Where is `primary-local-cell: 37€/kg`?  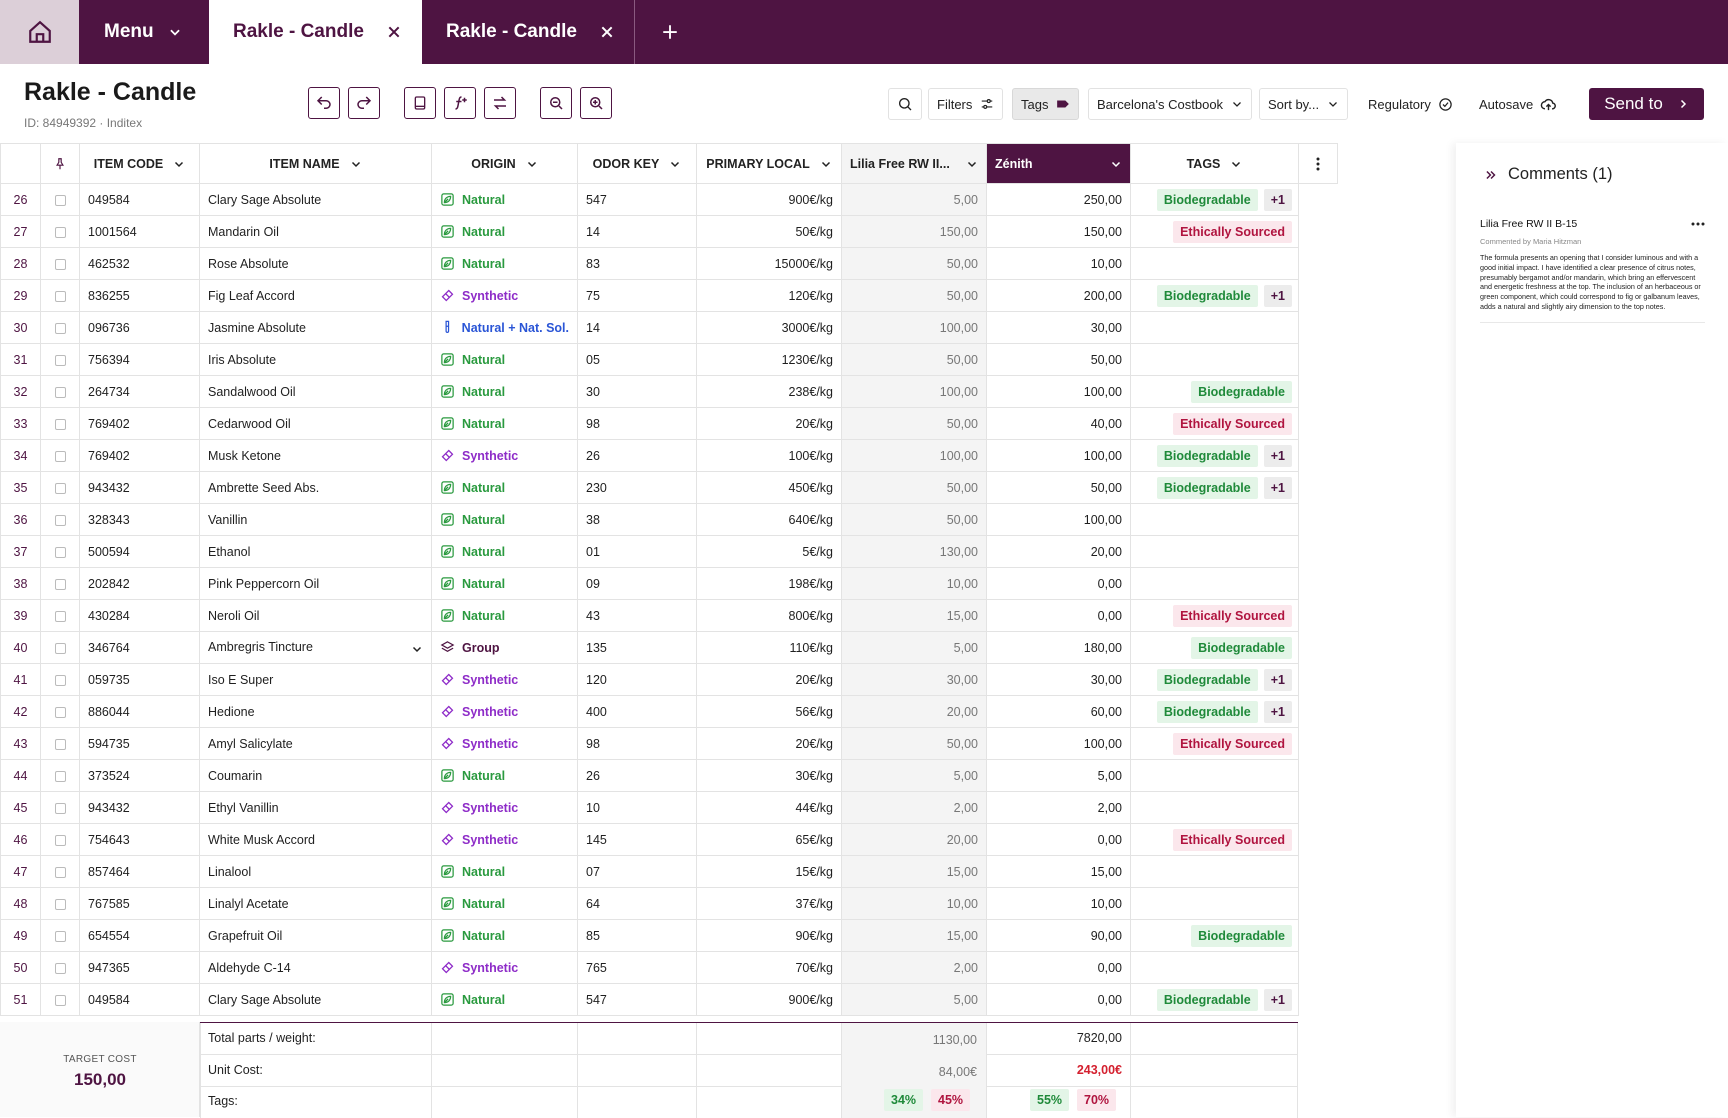
primary-local-cell: 37€/kg is located at coordinates (769, 903).